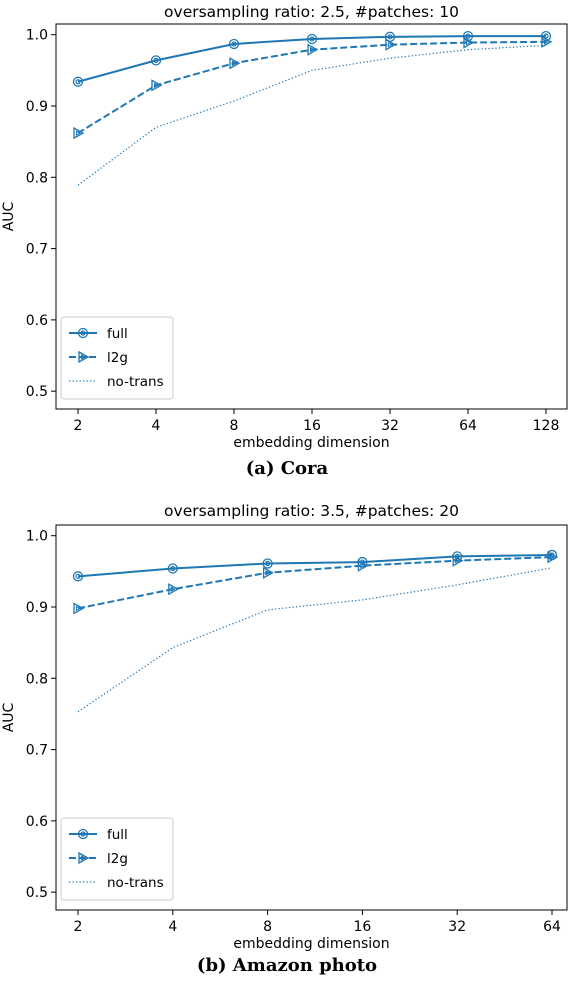 This screenshot has width=574, height=982. I want to click on figure-caption-amazon-photo: (b) Amazon photo, so click(287, 965).